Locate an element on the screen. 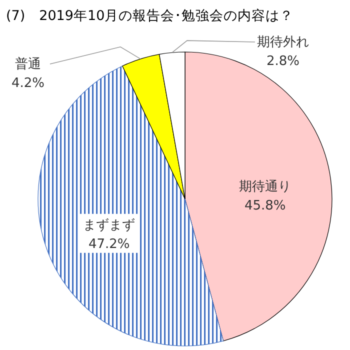  slice-label: まずまず is located at coordinates (109, 225).